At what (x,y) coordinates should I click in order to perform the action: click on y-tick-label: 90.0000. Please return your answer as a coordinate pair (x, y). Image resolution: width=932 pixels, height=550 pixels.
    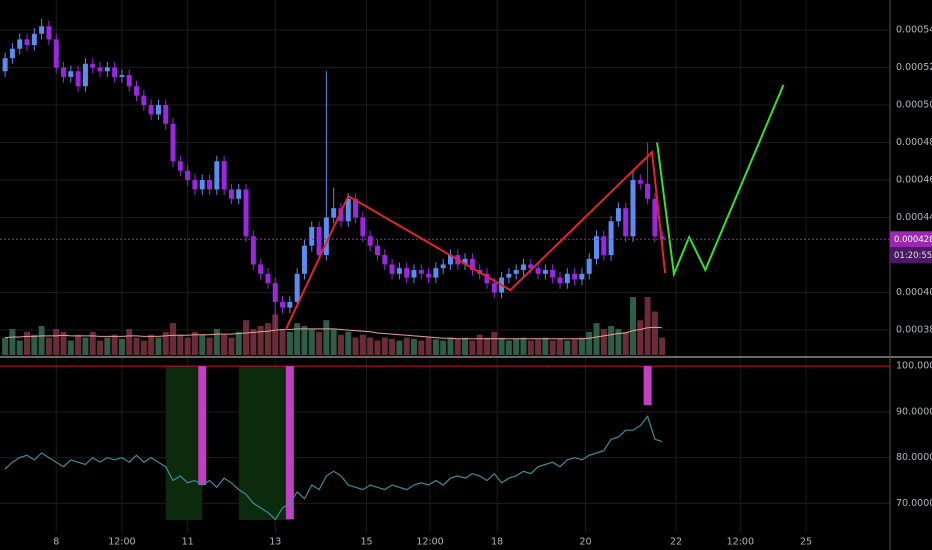
    Looking at the image, I should click on (914, 411).